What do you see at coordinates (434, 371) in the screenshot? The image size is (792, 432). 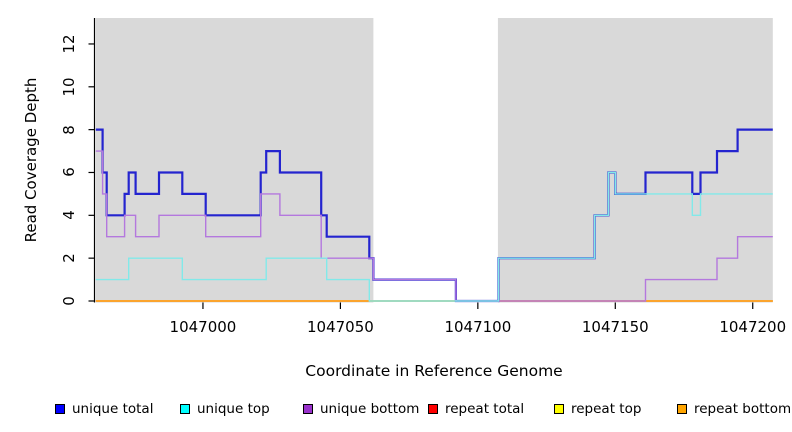 I see `x-axis-label: Coordinate in Reference Genome` at bounding box center [434, 371].